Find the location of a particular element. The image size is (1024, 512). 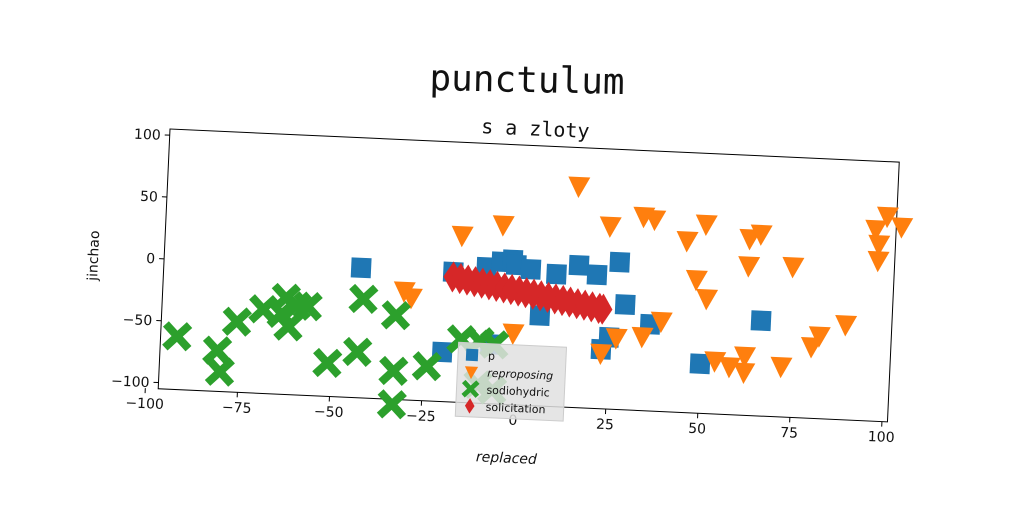

x-tick-label: −75 is located at coordinates (237, 408).